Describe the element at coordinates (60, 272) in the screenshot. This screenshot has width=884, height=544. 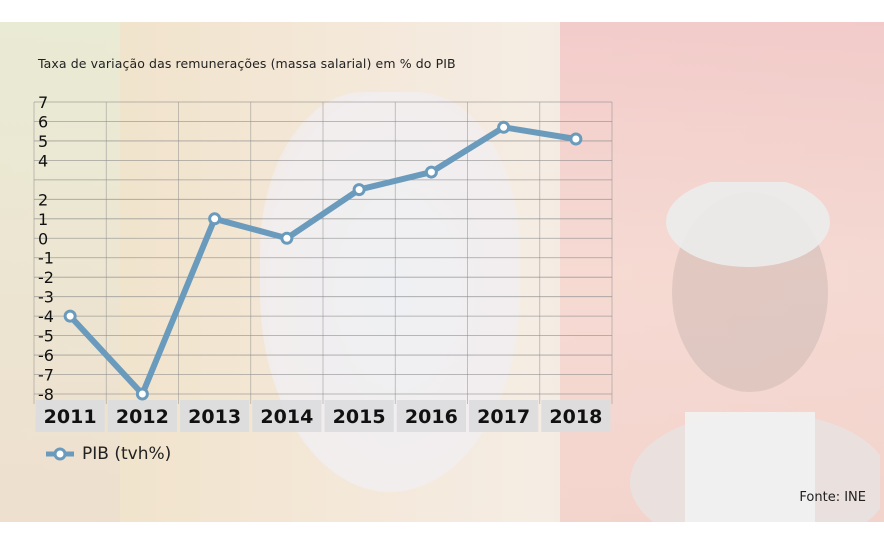
I see `background-flag-green` at that location.